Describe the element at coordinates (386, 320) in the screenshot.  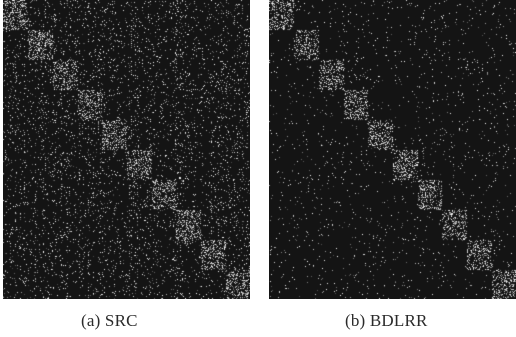
I see `caption-bdlrr: (b) BDLRR` at that location.